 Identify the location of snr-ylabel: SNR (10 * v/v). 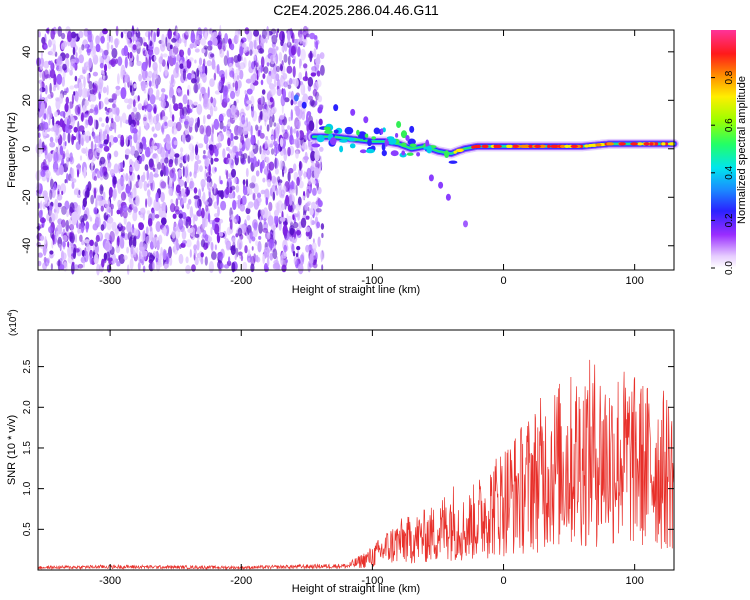
(12, 450).